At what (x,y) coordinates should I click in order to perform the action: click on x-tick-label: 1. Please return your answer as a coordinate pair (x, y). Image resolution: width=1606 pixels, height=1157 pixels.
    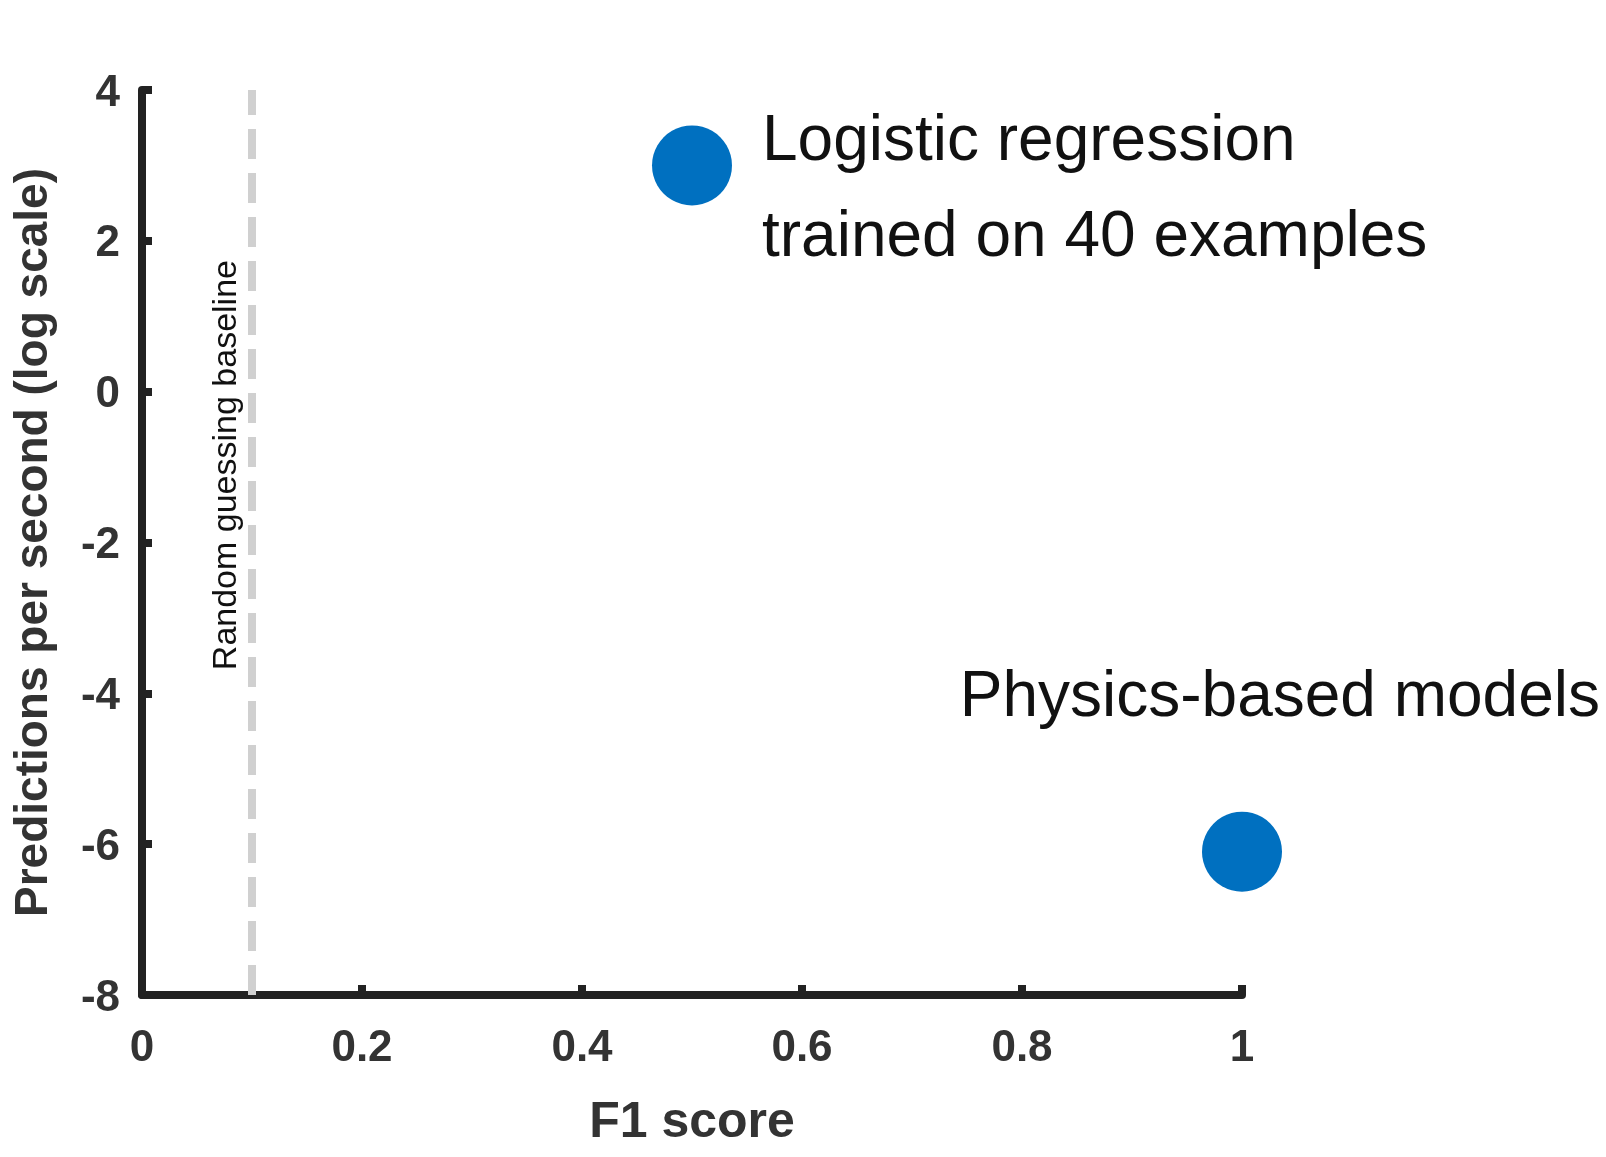
    Looking at the image, I should click on (1242, 1045).